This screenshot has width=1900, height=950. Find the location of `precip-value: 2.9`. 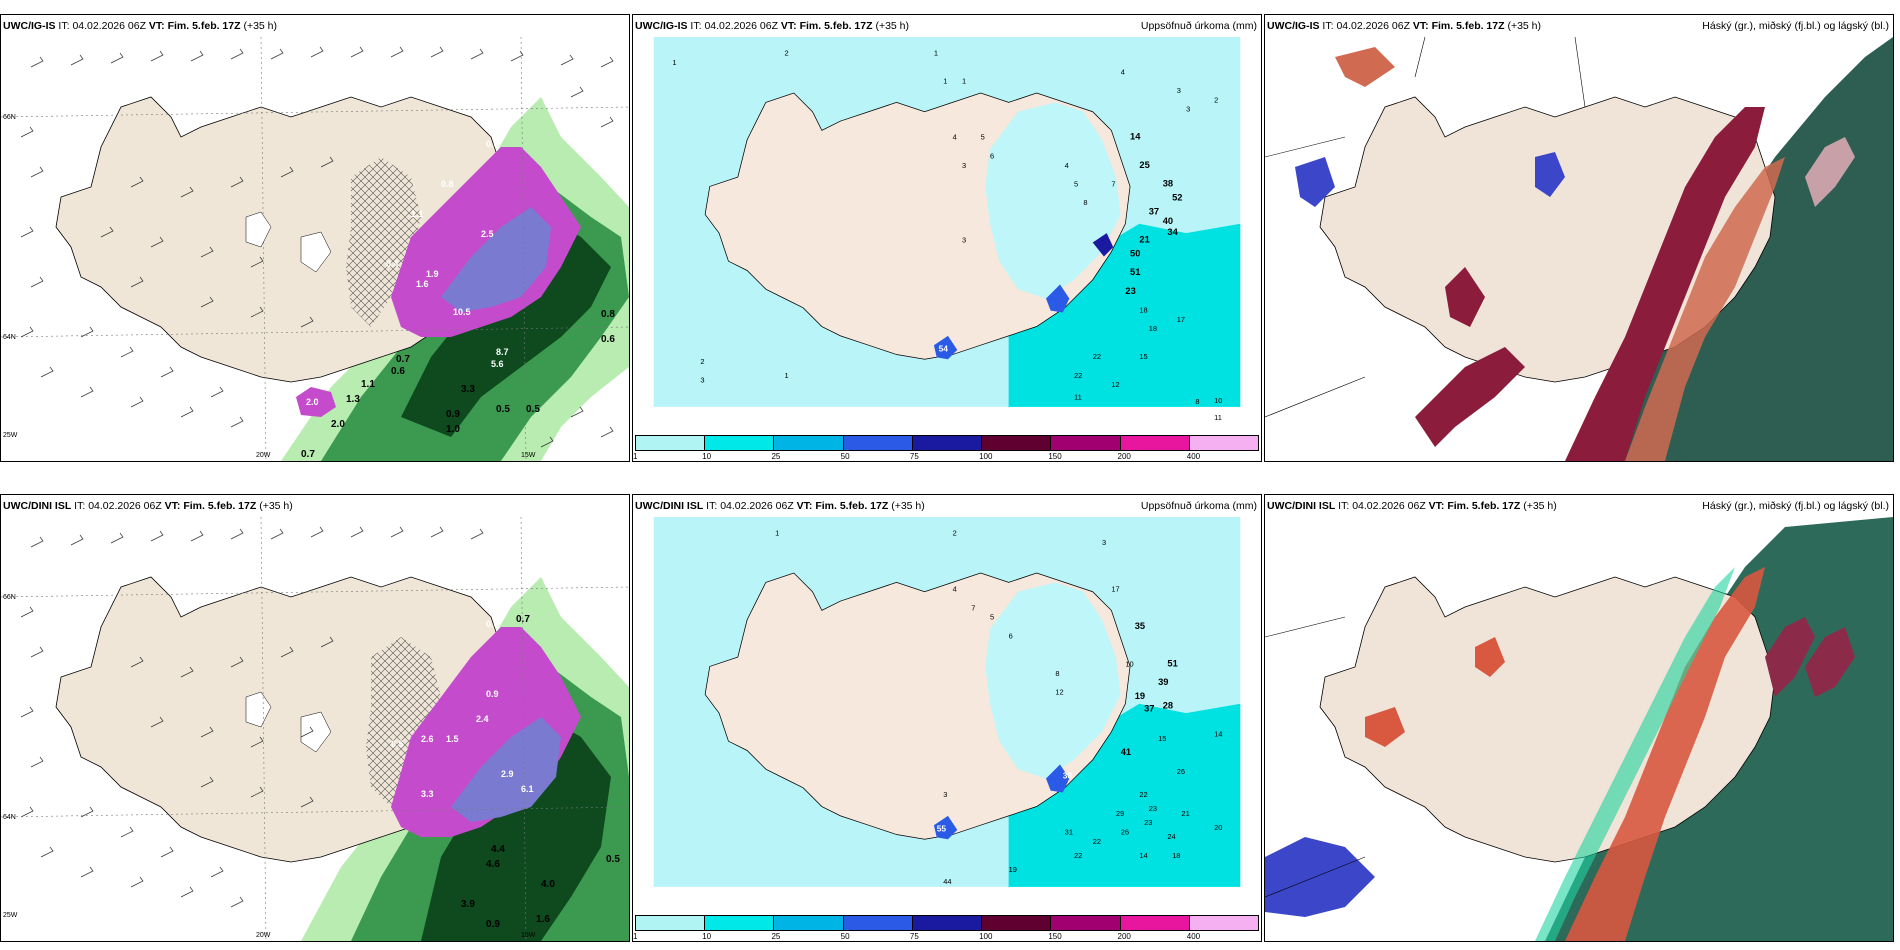

precip-value: 2.9 is located at coordinates (507, 774).